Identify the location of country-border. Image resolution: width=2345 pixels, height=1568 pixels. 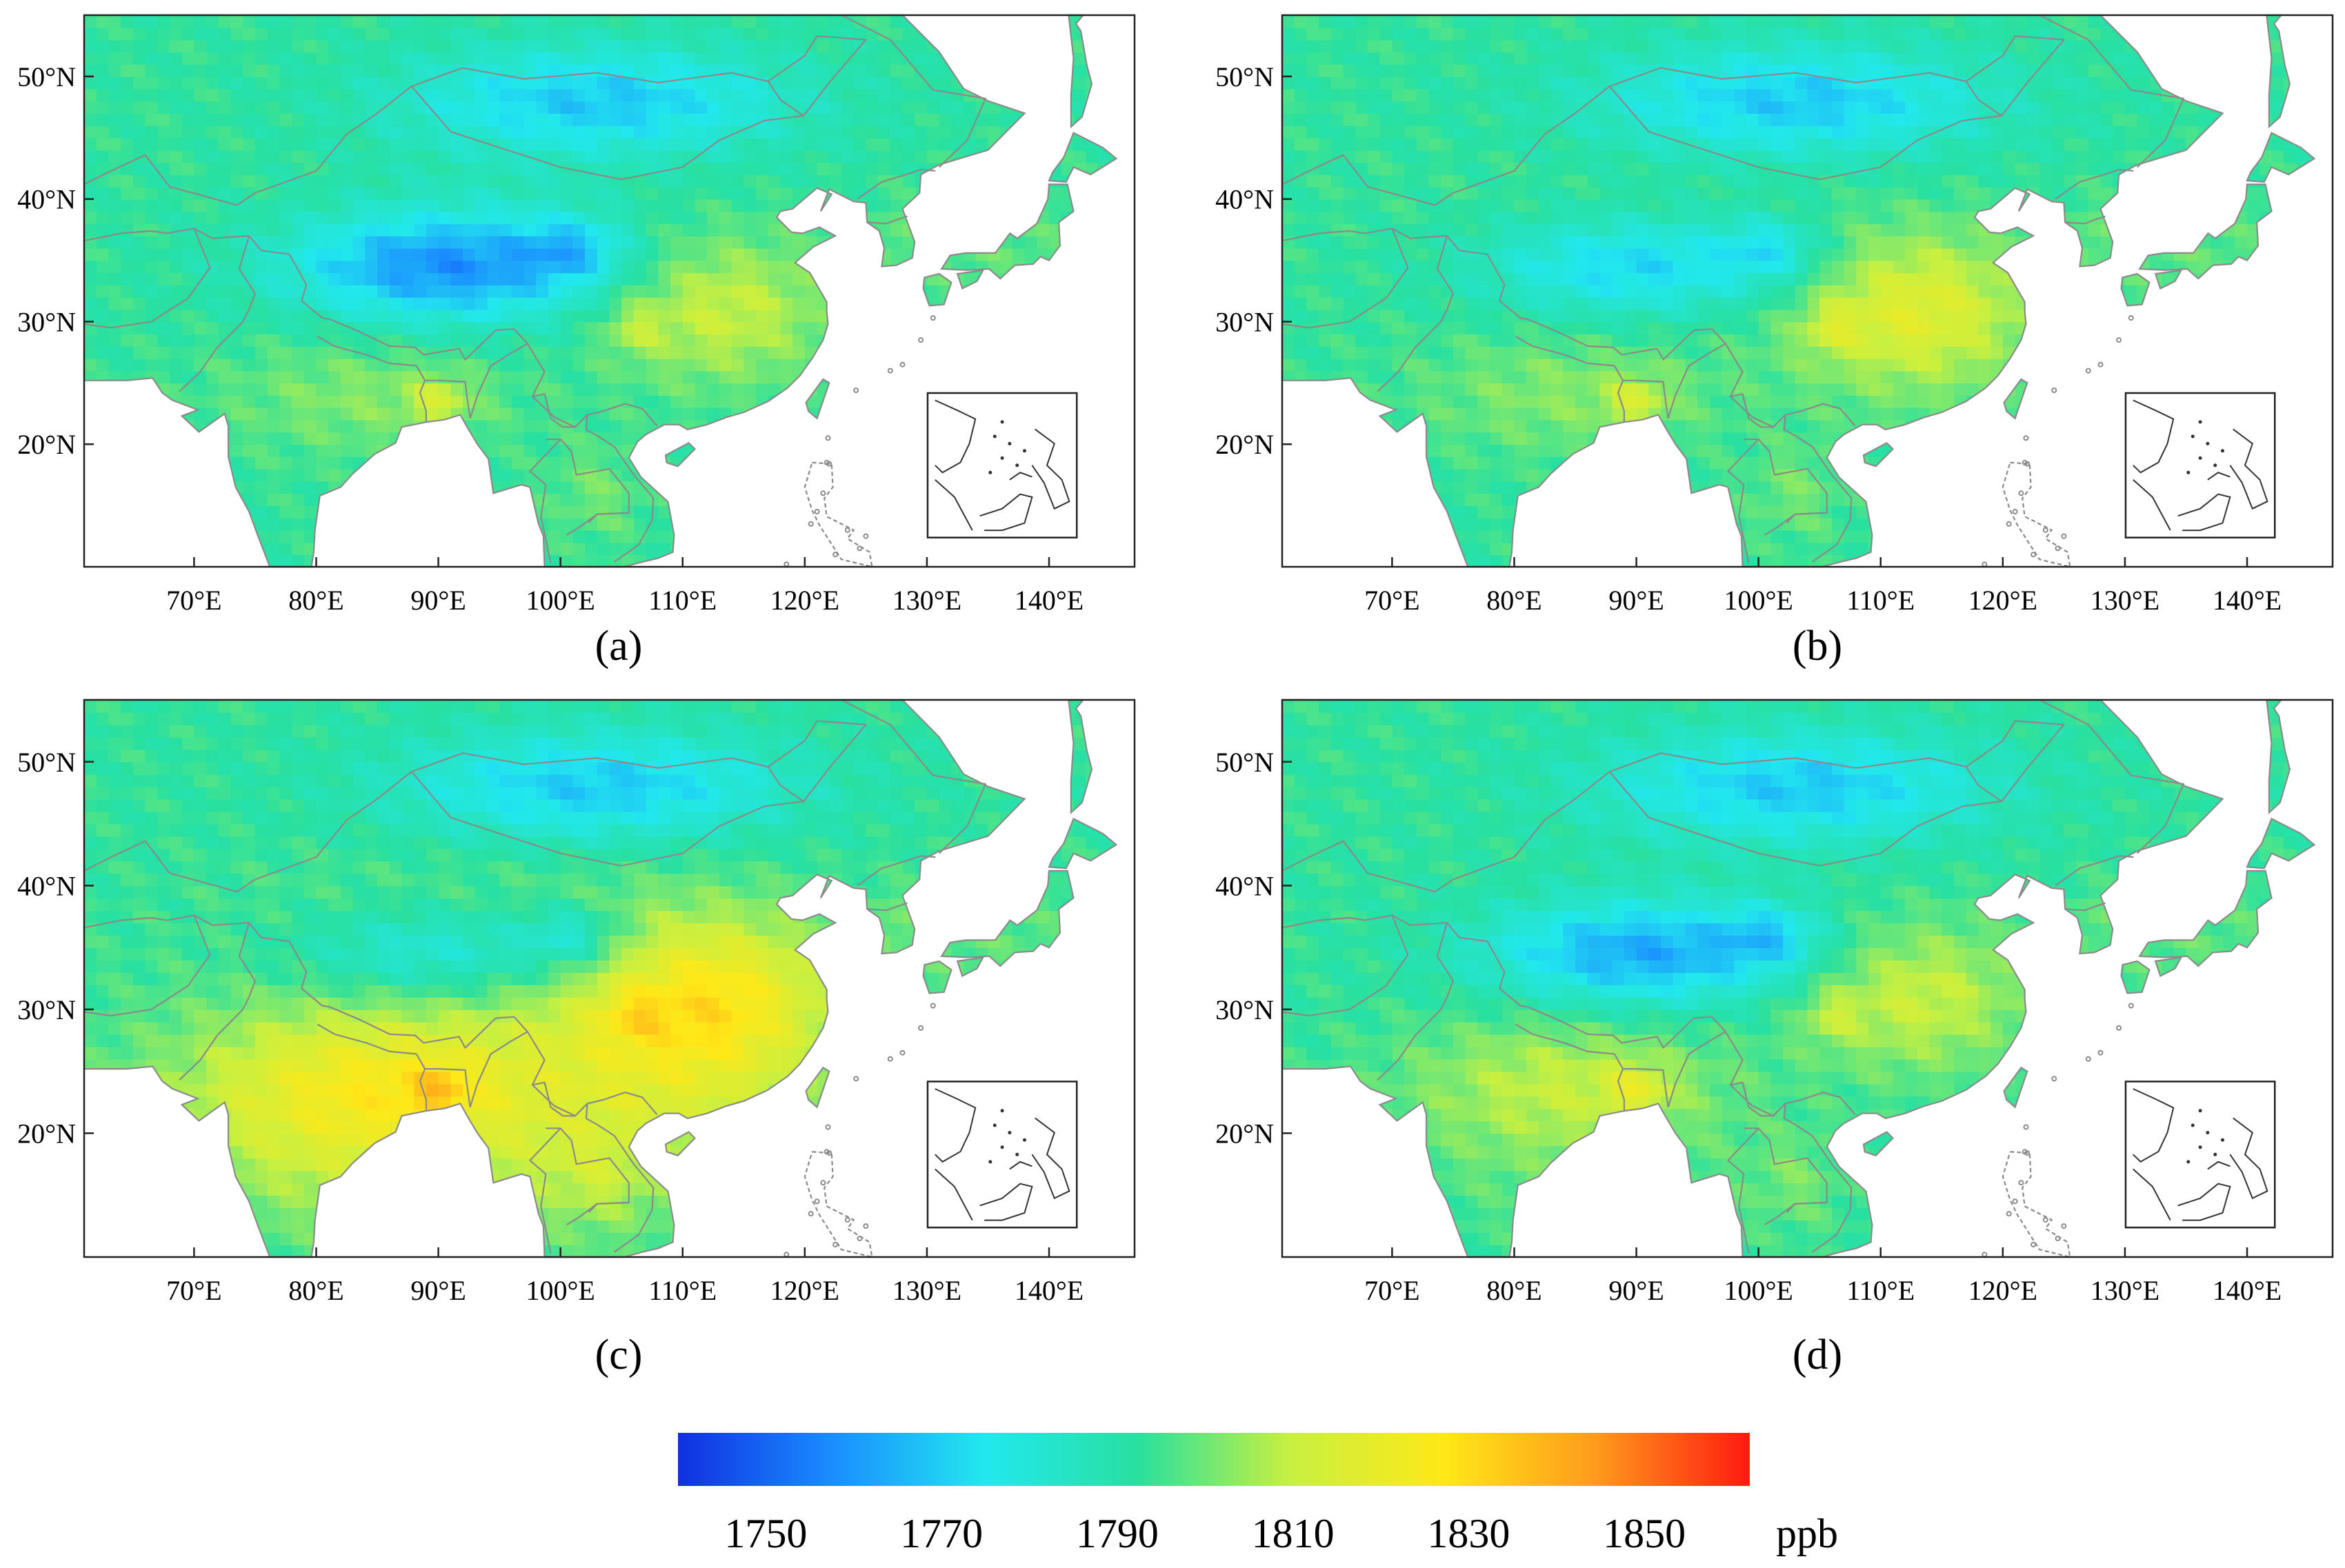
(594, 487).